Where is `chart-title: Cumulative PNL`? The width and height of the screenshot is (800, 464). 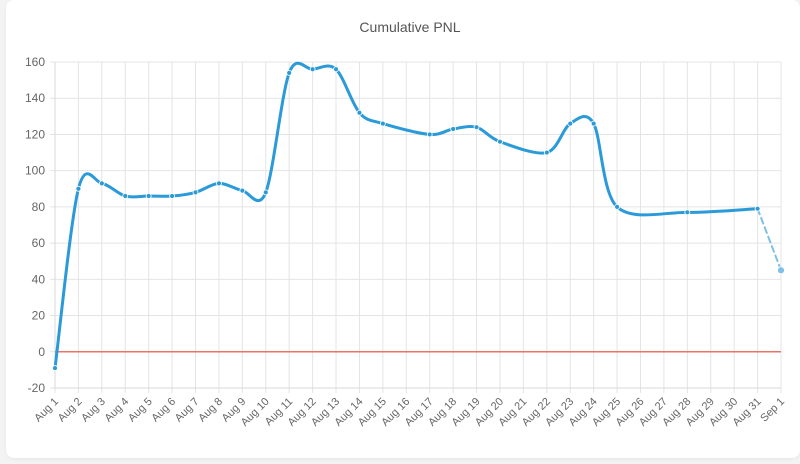 chart-title: Cumulative PNL is located at coordinates (409, 27).